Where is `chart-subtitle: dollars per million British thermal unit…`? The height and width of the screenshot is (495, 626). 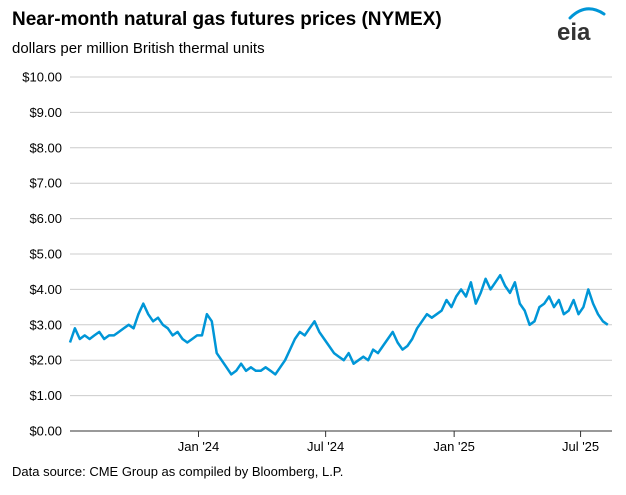 chart-subtitle: dollars per million British thermal unit… is located at coordinates (138, 48).